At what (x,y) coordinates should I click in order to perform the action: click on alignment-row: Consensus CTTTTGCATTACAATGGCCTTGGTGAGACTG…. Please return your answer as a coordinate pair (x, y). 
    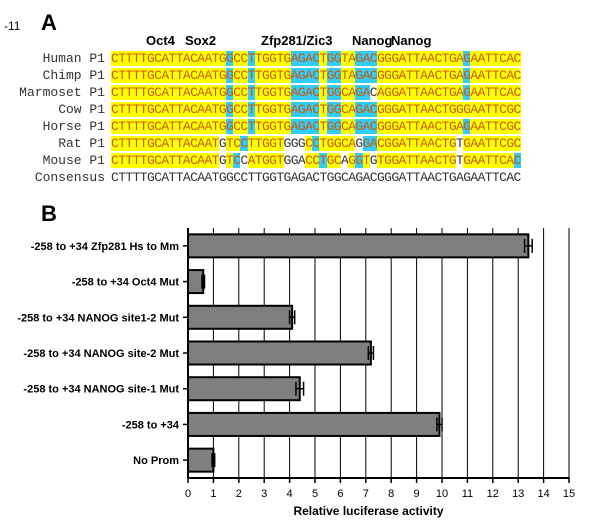
    Looking at the image, I should click on (300, 177).